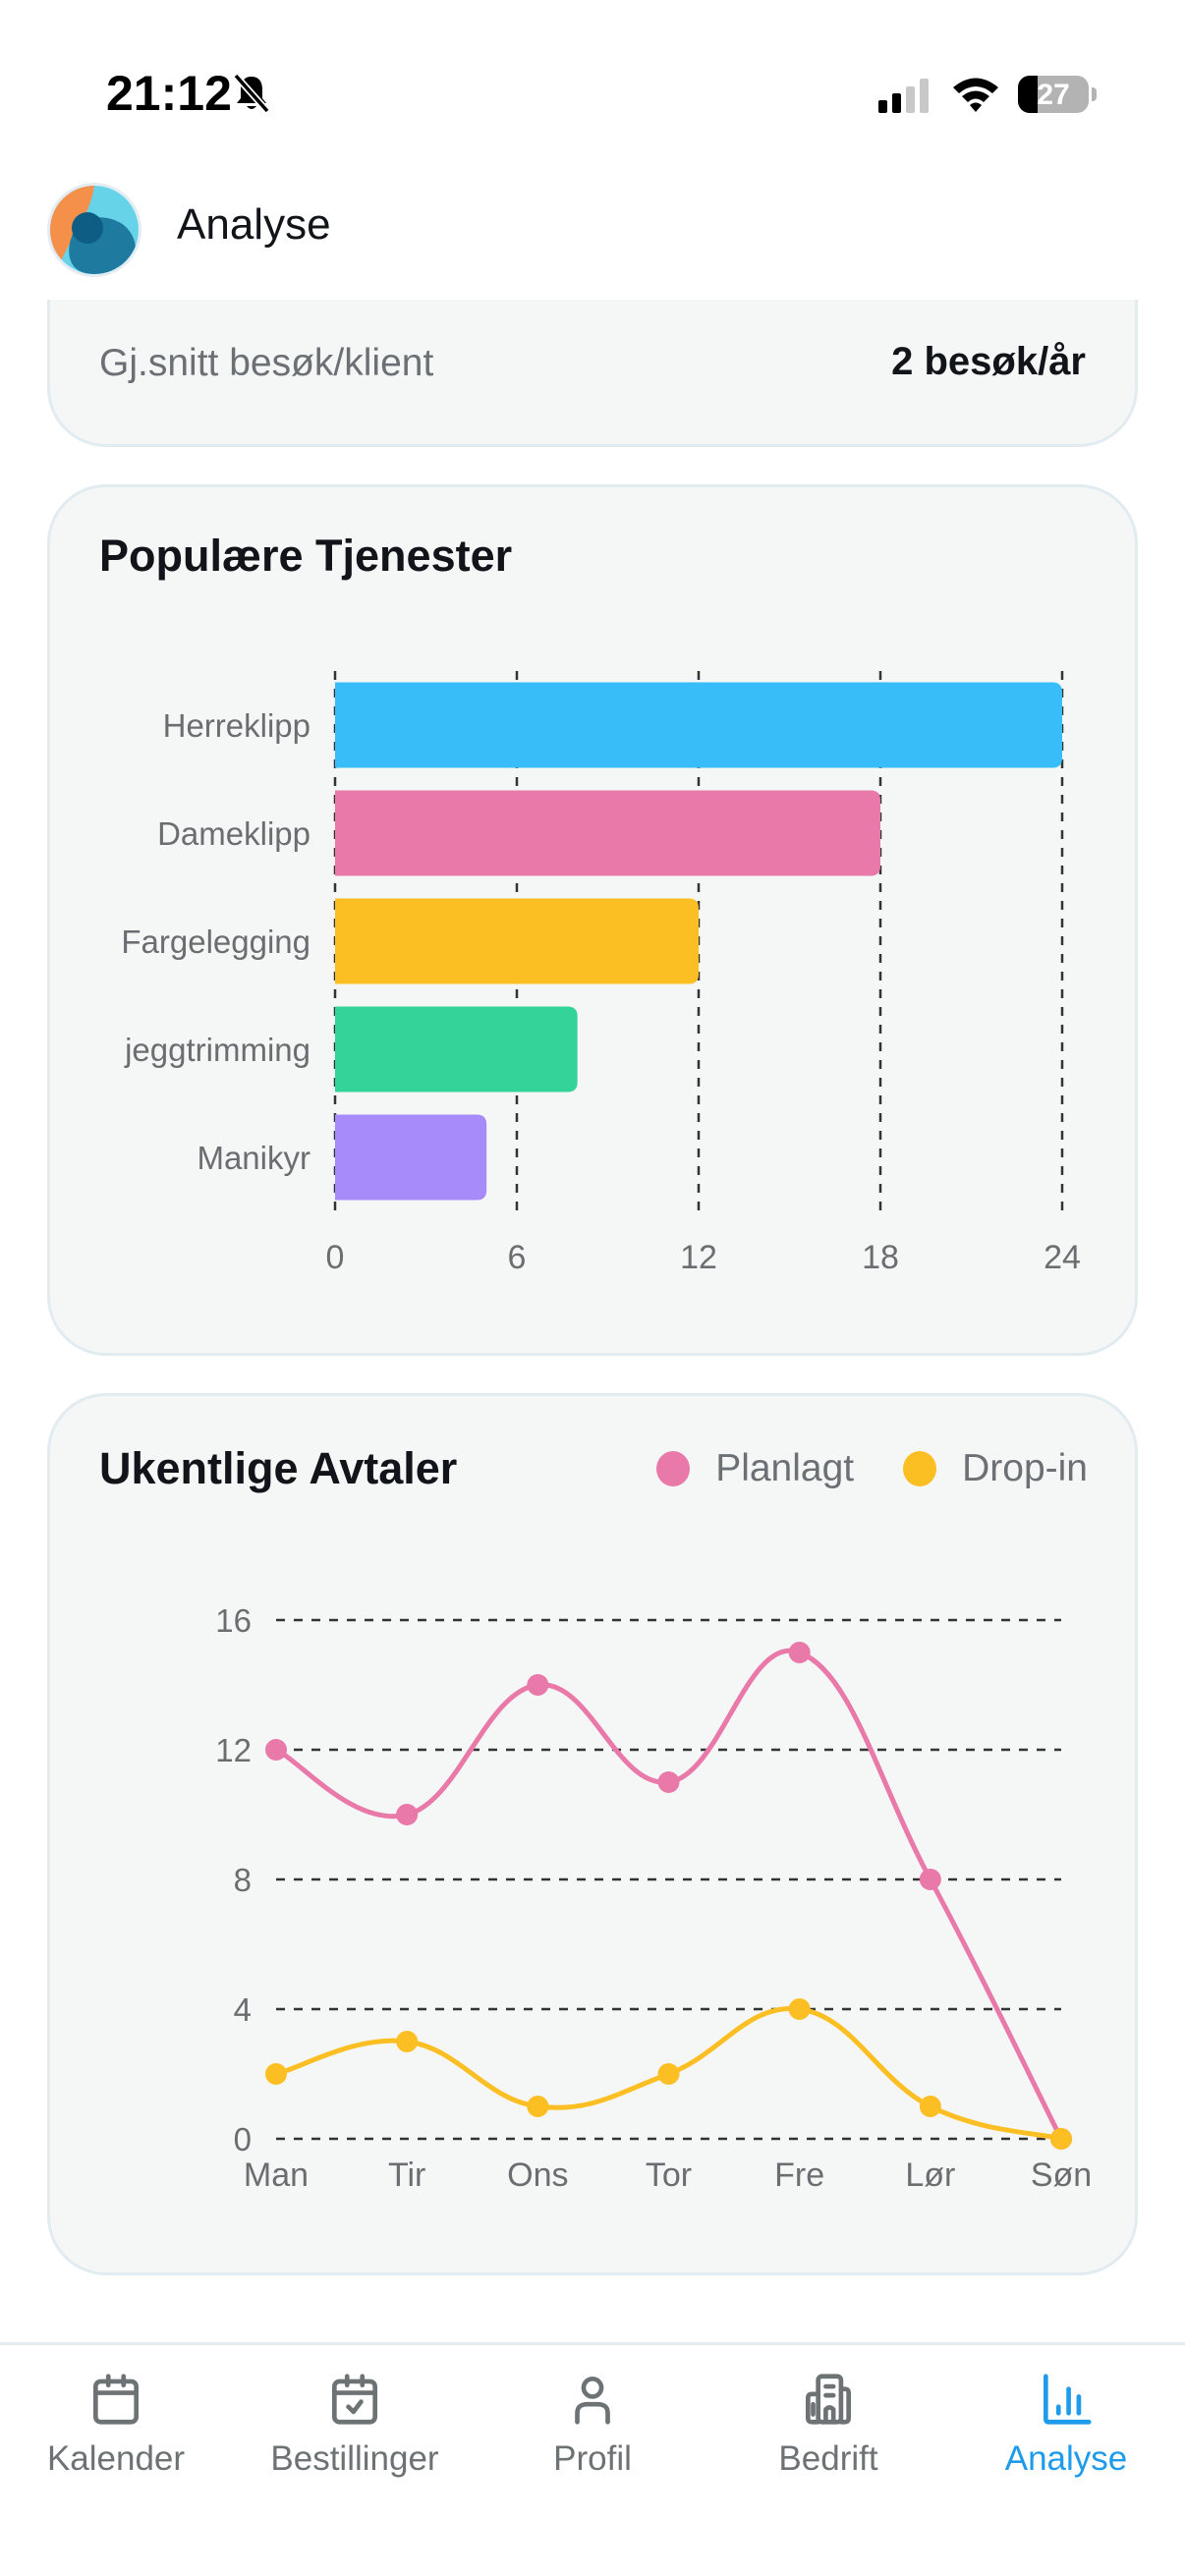 The image size is (1185, 2576). I want to click on series-line, so click(669, 1894).